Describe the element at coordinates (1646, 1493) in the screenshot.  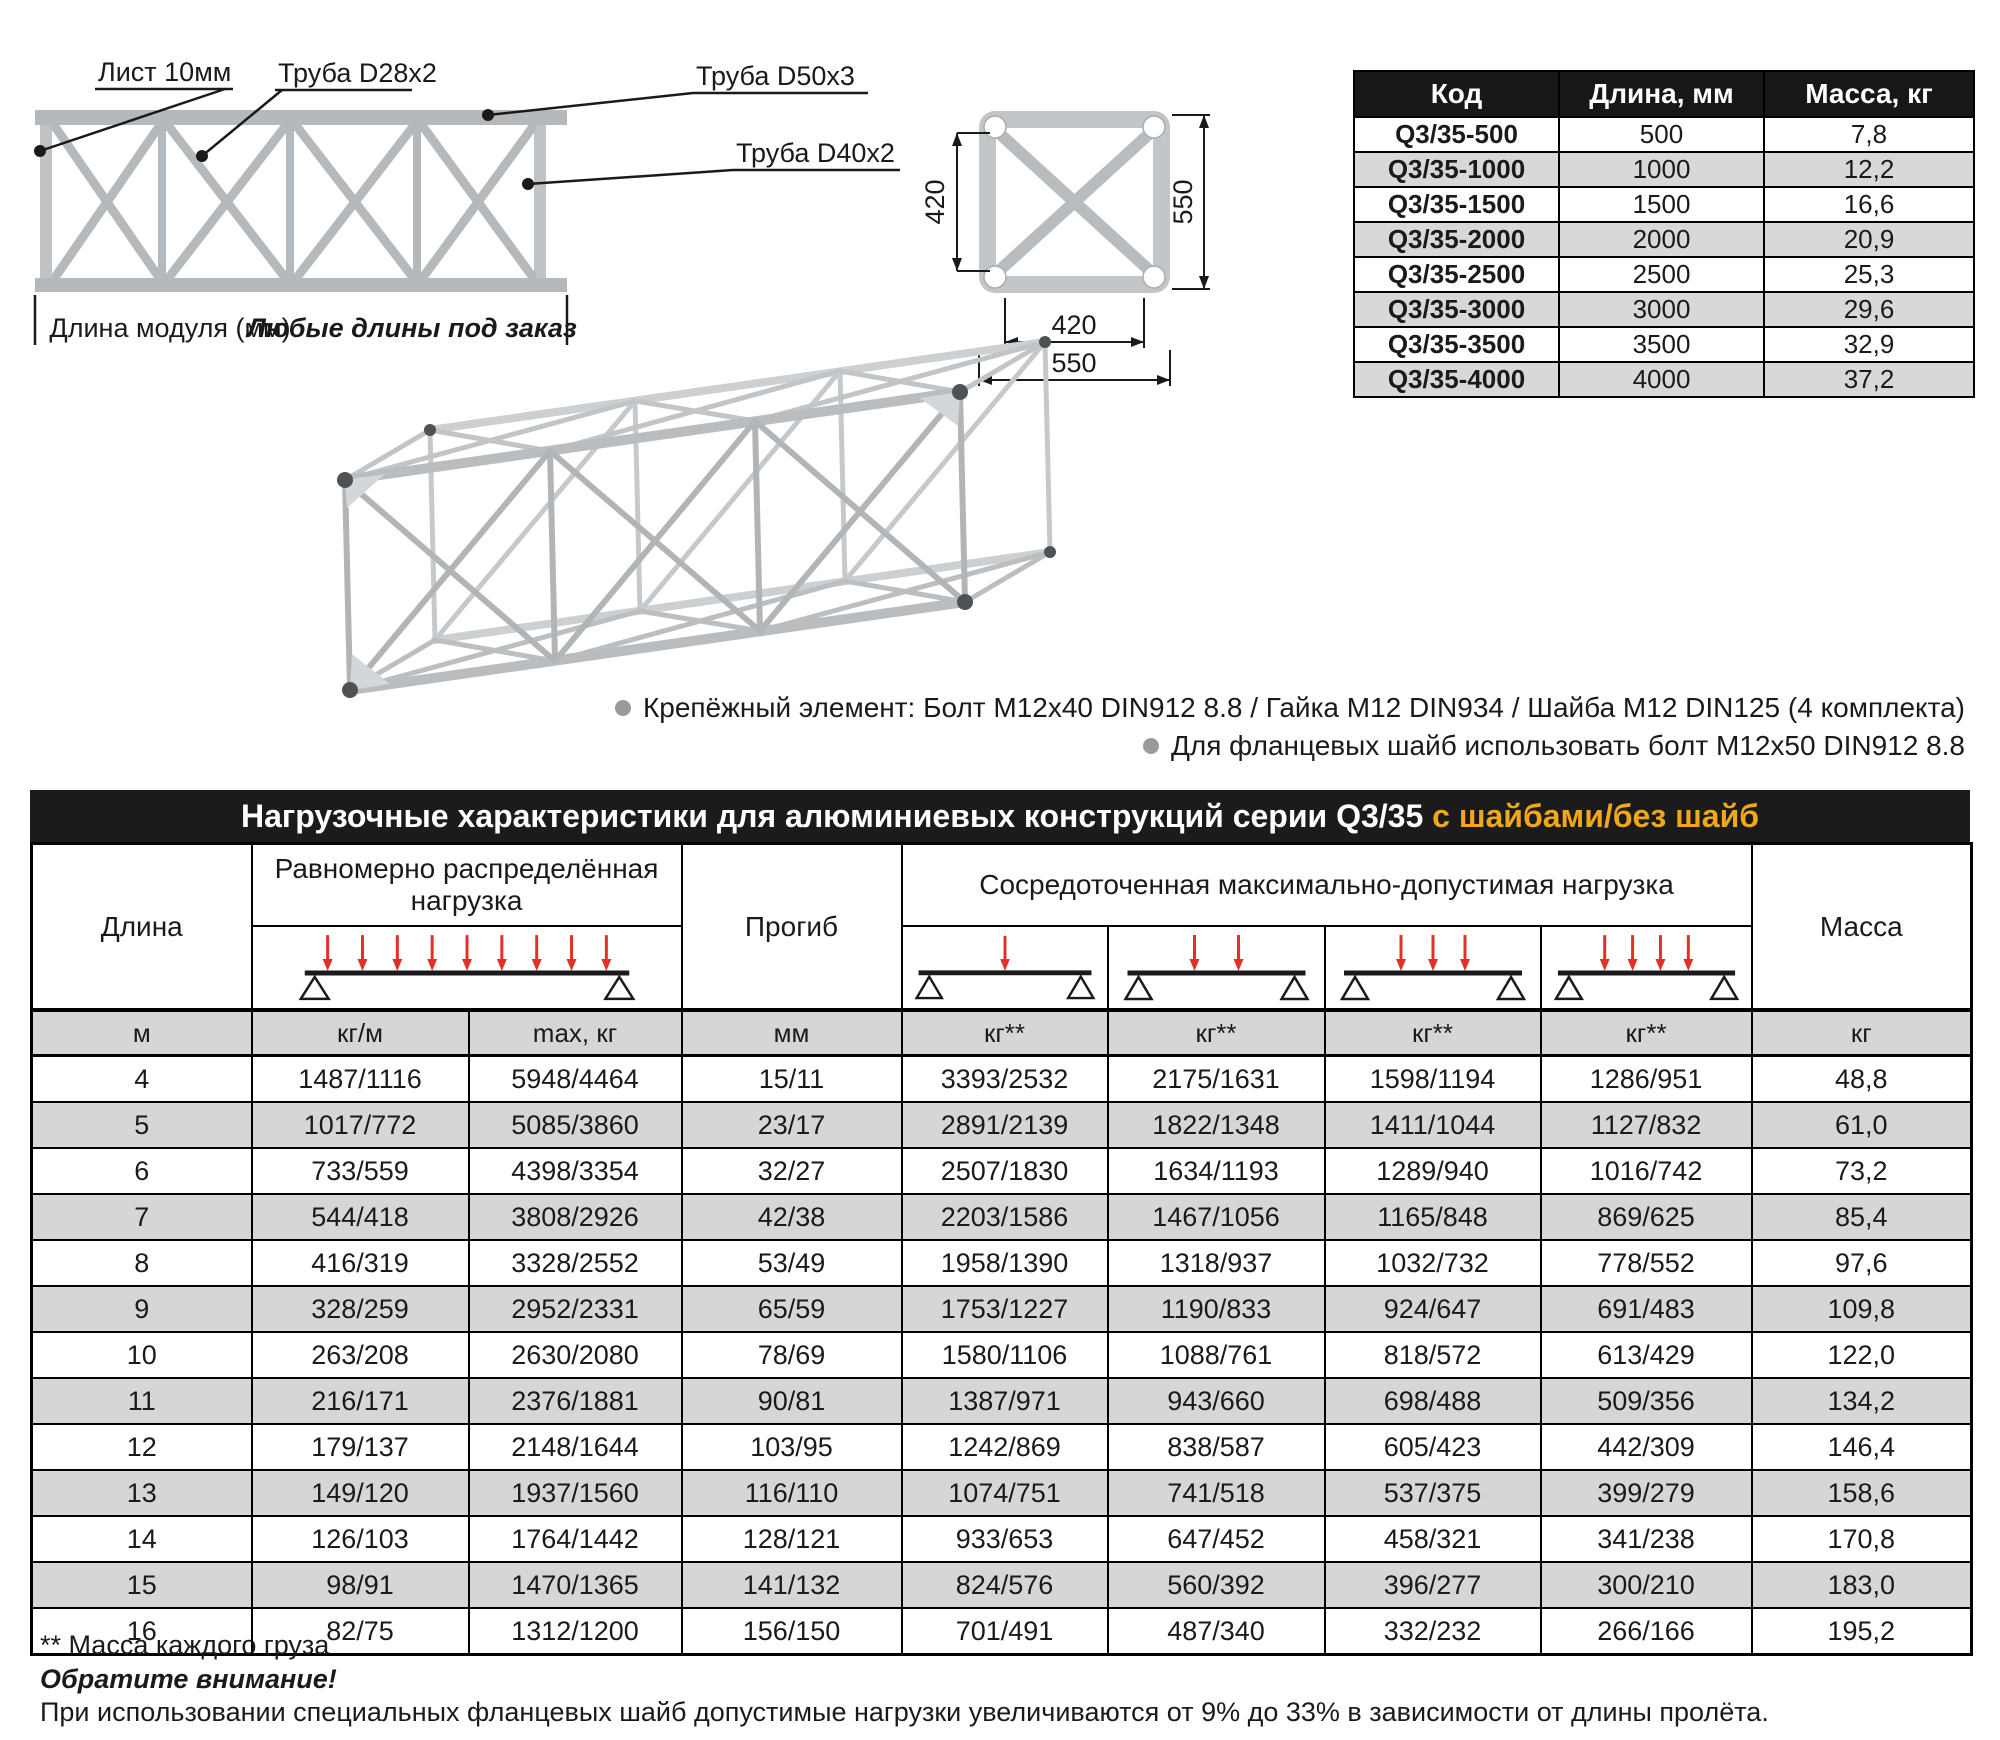
I see `cell: 399/279` at that location.